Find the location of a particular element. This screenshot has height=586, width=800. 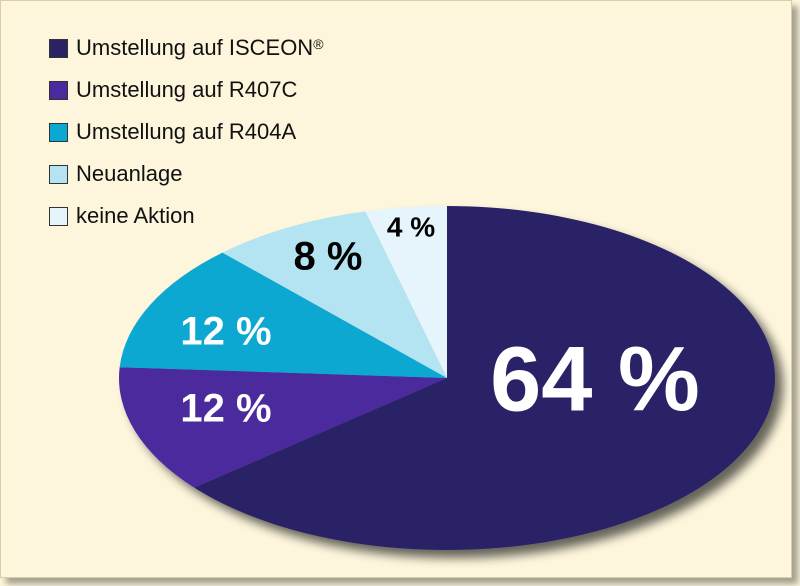

legend-label-isceon: Umstellung auf ISCEON is located at coordinates (195, 47).